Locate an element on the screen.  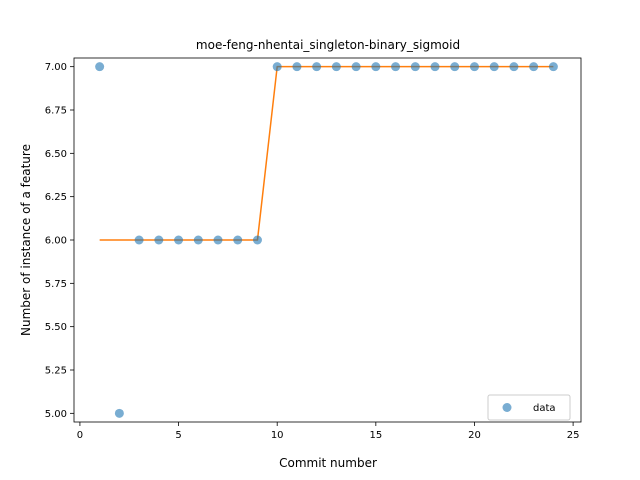
legend-label-data: data is located at coordinates (544, 408).